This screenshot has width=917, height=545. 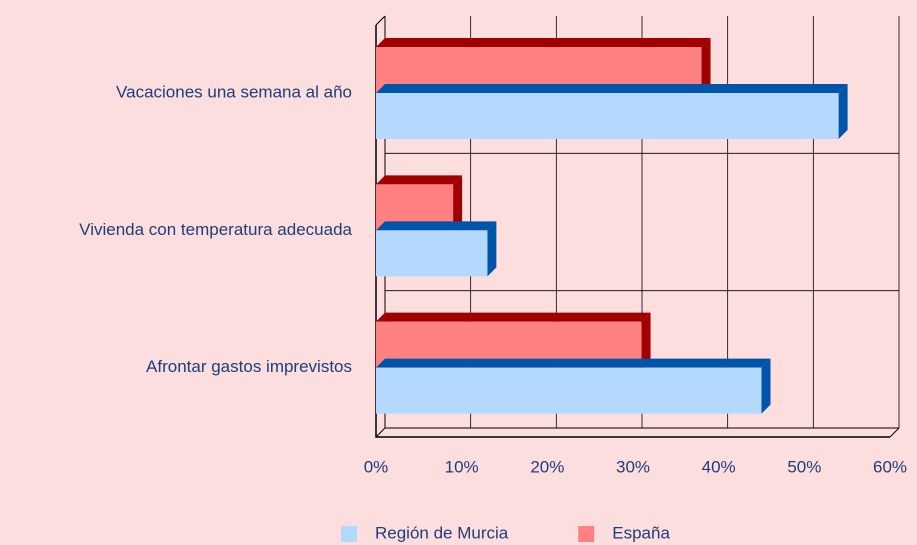 I want to click on y-tick-label: Afrontar gastos imprevistos, so click(x=249, y=366).